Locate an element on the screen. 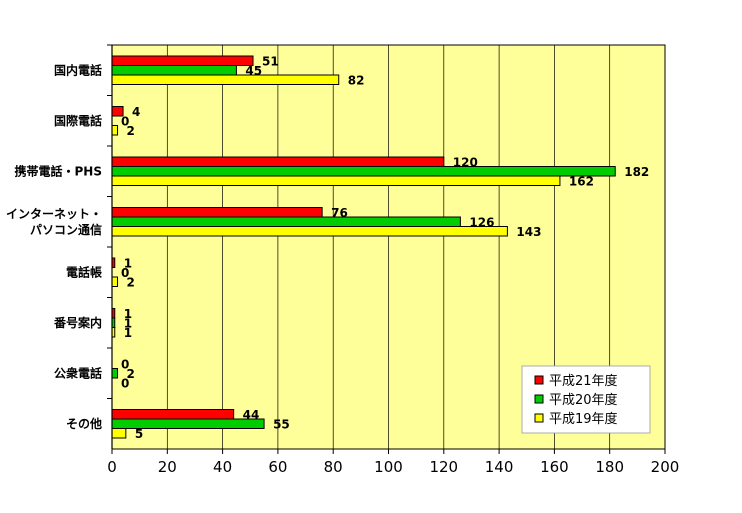  x-tick-label: 80 is located at coordinates (333, 467).